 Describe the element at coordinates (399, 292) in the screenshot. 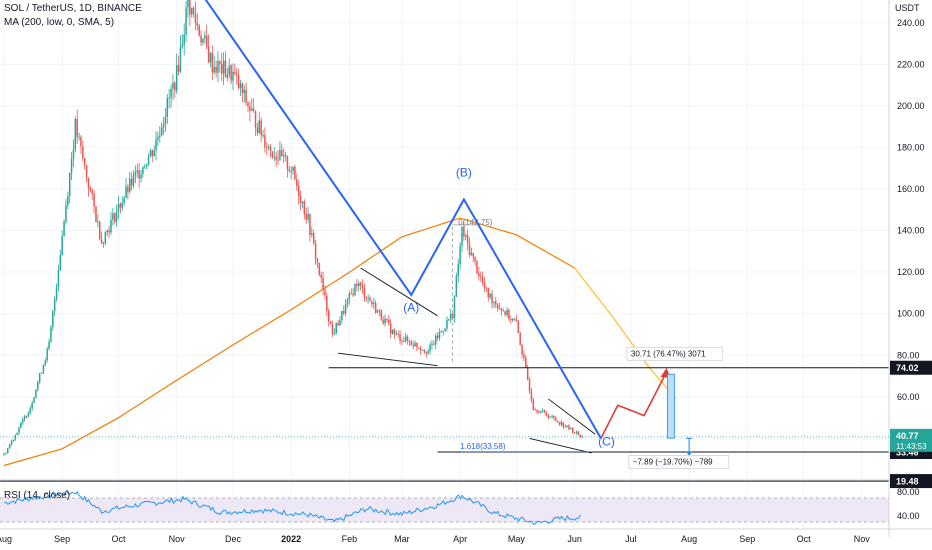

I see `wedge-a-upper-line` at that location.